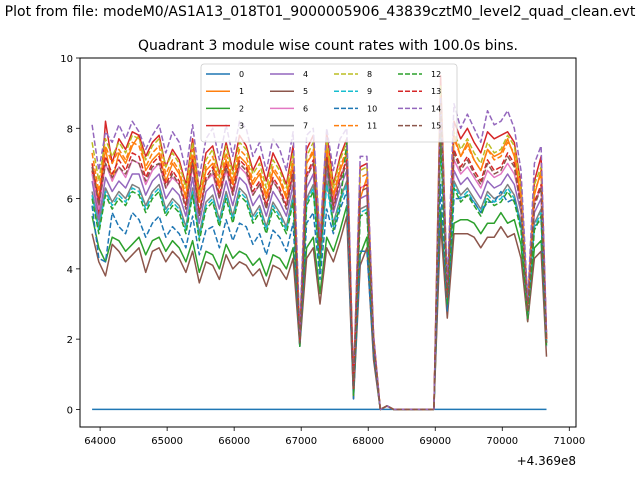 The image size is (640, 480). What do you see at coordinates (502, 441) in the screenshot?
I see `x-tick-label: 70000` at bounding box center [502, 441].